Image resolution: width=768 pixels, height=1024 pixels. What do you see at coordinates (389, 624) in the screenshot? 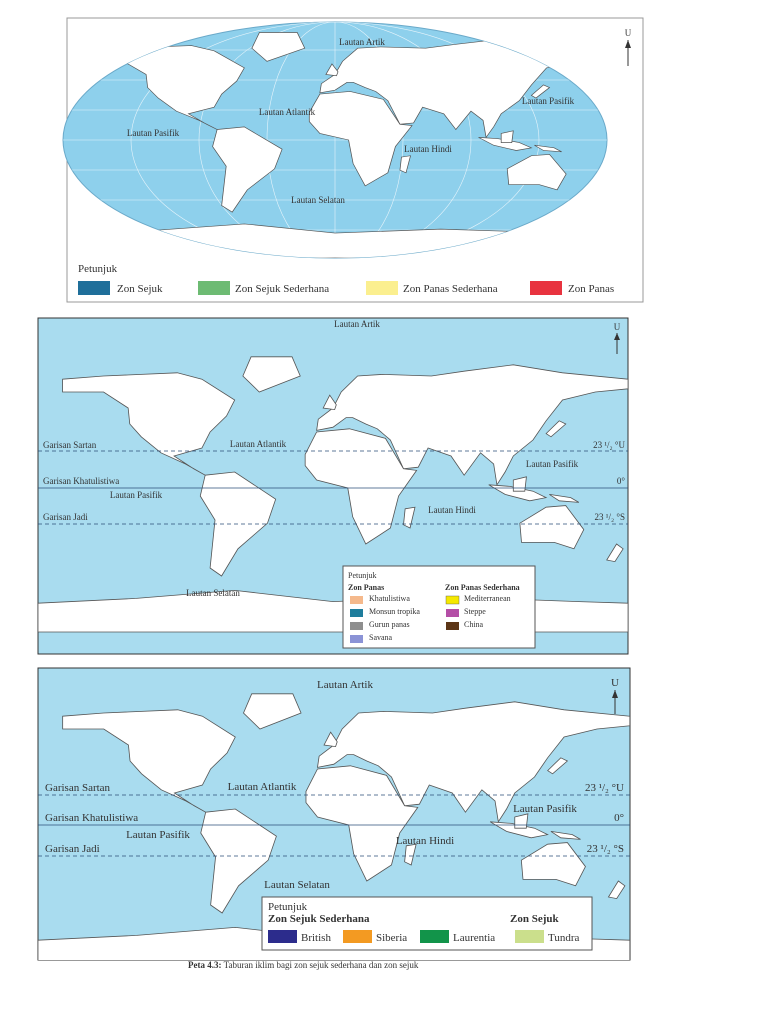
I see `legend-item: Gurun panas` at bounding box center [389, 624].